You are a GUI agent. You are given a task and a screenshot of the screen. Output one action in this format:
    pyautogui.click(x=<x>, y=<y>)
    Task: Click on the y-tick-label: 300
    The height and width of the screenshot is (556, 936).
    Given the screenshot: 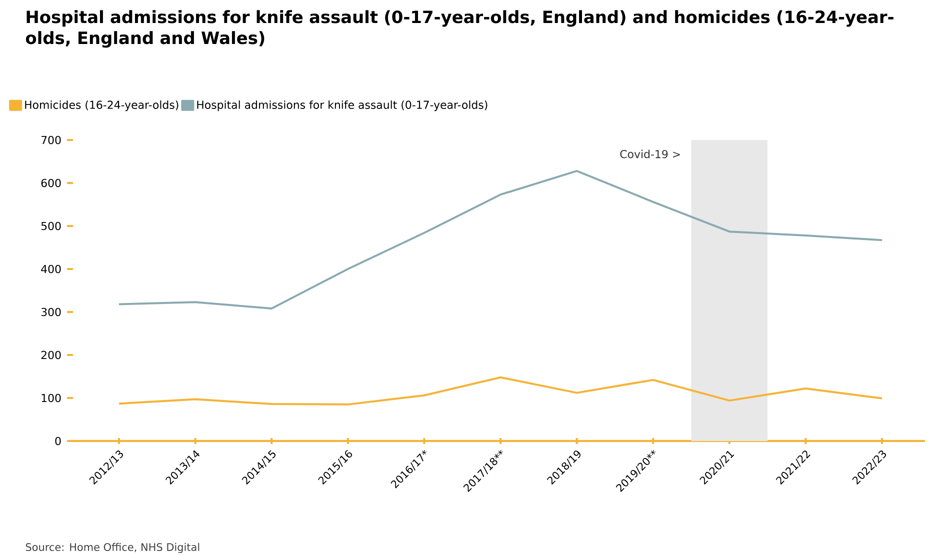 What is the action you would take?
    pyautogui.click(x=51, y=312)
    